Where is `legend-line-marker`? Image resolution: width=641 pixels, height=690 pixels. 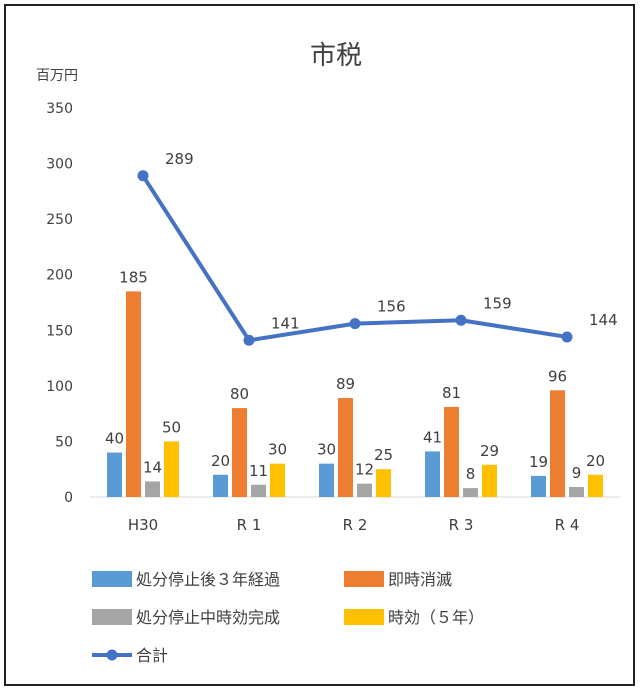 legend-line-marker is located at coordinates (112, 655).